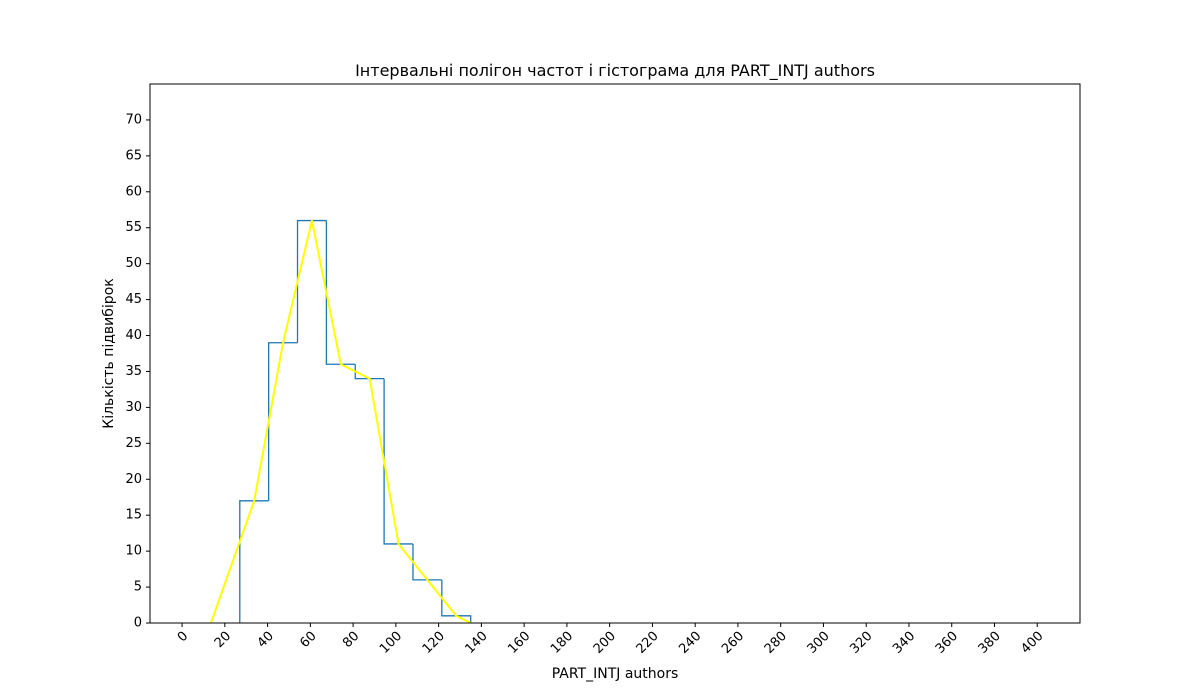 This screenshot has height=700, width=1200. What do you see at coordinates (138, 587) in the screenshot?
I see `y-tick-label: 5` at bounding box center [138, 587].